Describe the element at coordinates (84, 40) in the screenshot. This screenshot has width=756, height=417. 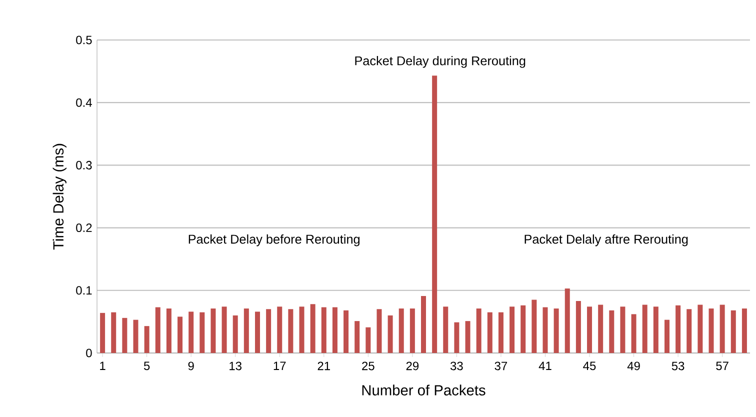
I see `y-tick-label: 0.5` at that location.